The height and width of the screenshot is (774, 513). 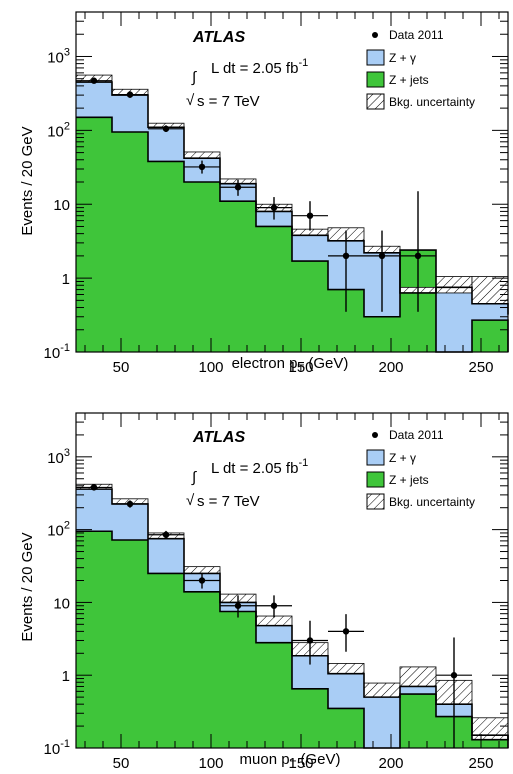 I want to click on atlas-label-group: ATLAS ∫ L dt = 2.05 fb-1 √ s = 7 TeV, so click(x=247, y=69).